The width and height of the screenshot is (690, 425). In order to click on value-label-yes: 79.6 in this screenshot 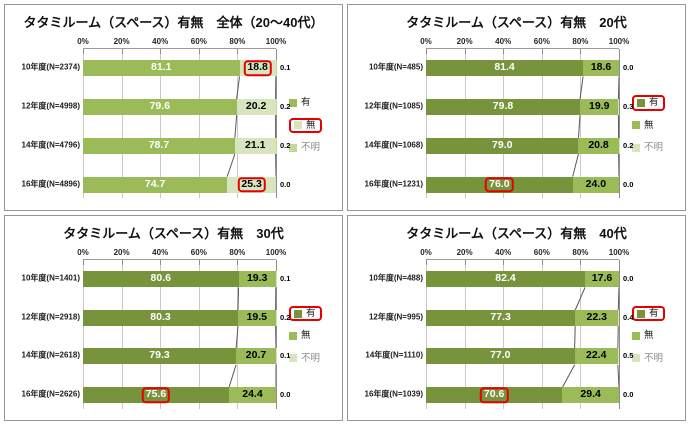, I will do `click(160, 106)`.